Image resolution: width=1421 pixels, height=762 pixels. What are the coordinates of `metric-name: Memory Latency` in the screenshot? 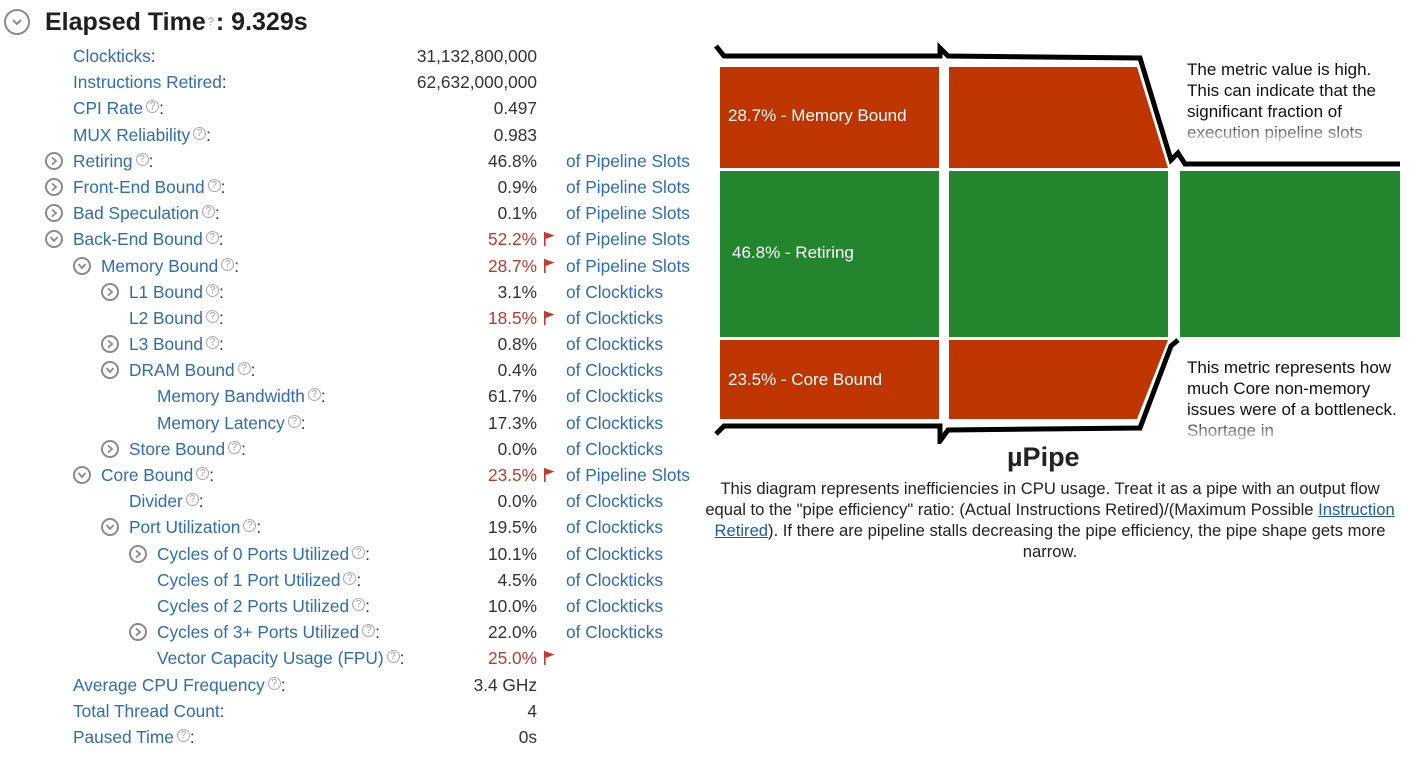 It's located at (221, 422).